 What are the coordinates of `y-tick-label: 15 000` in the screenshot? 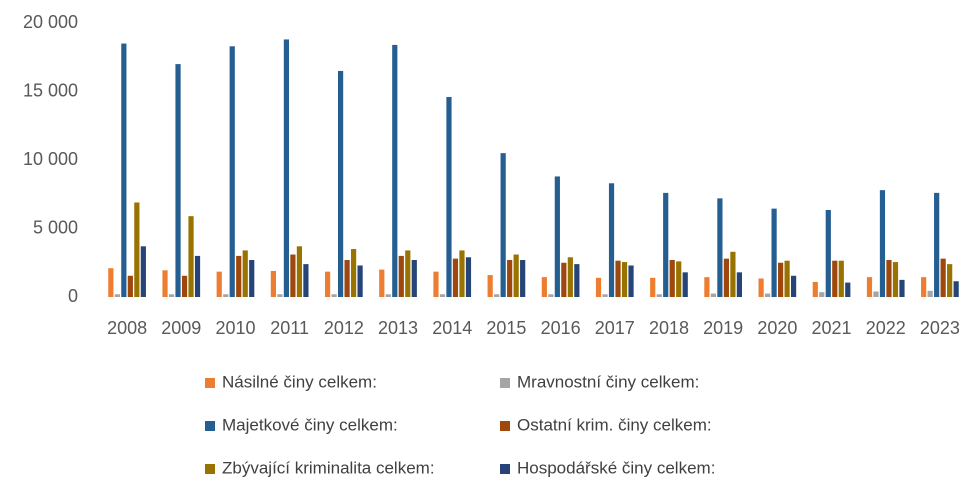 It's located at (50, 90).